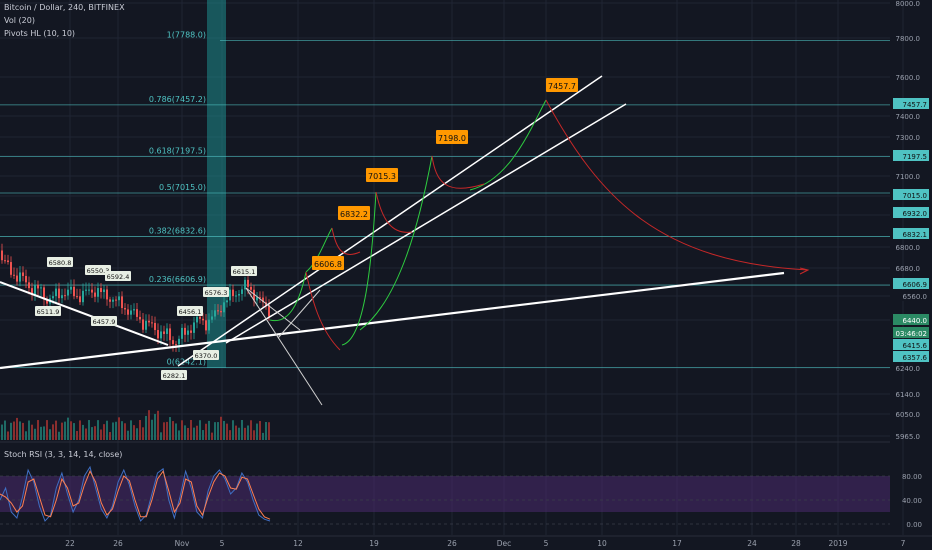  What do you see at coordinates (64, 7) in the screenshot?
I see `symbol-legend: Bitcoin / Dollar, 240, BITFINEX` at bounding box center [64, 7].